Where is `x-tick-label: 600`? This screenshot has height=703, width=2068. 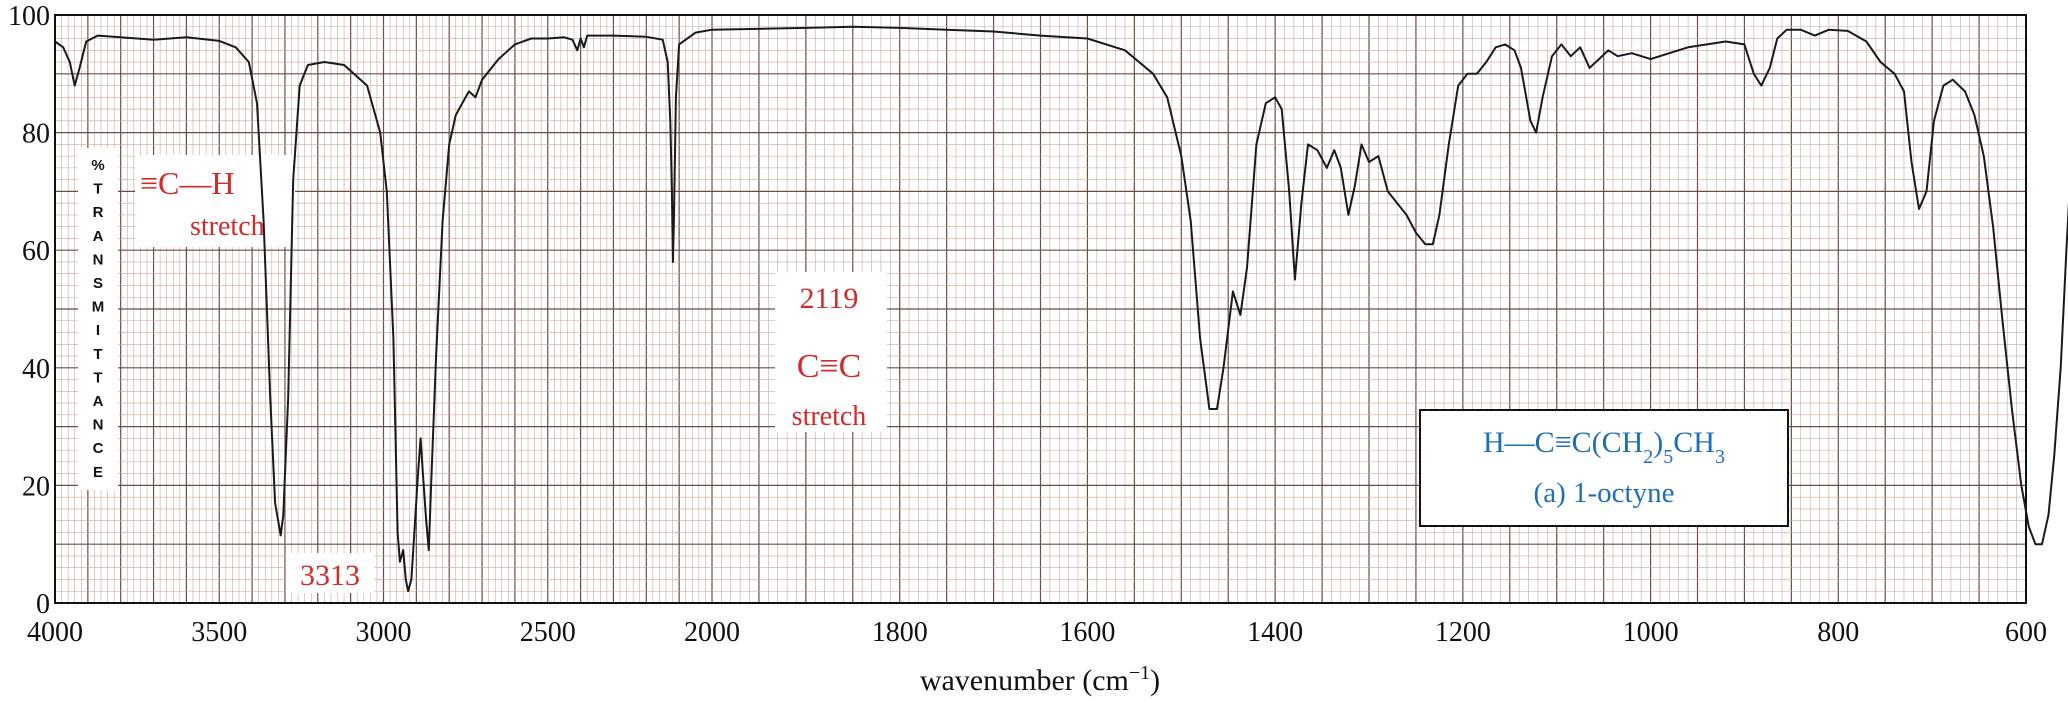 x-tick-label: 600 is located at coordinates (2026, 632).